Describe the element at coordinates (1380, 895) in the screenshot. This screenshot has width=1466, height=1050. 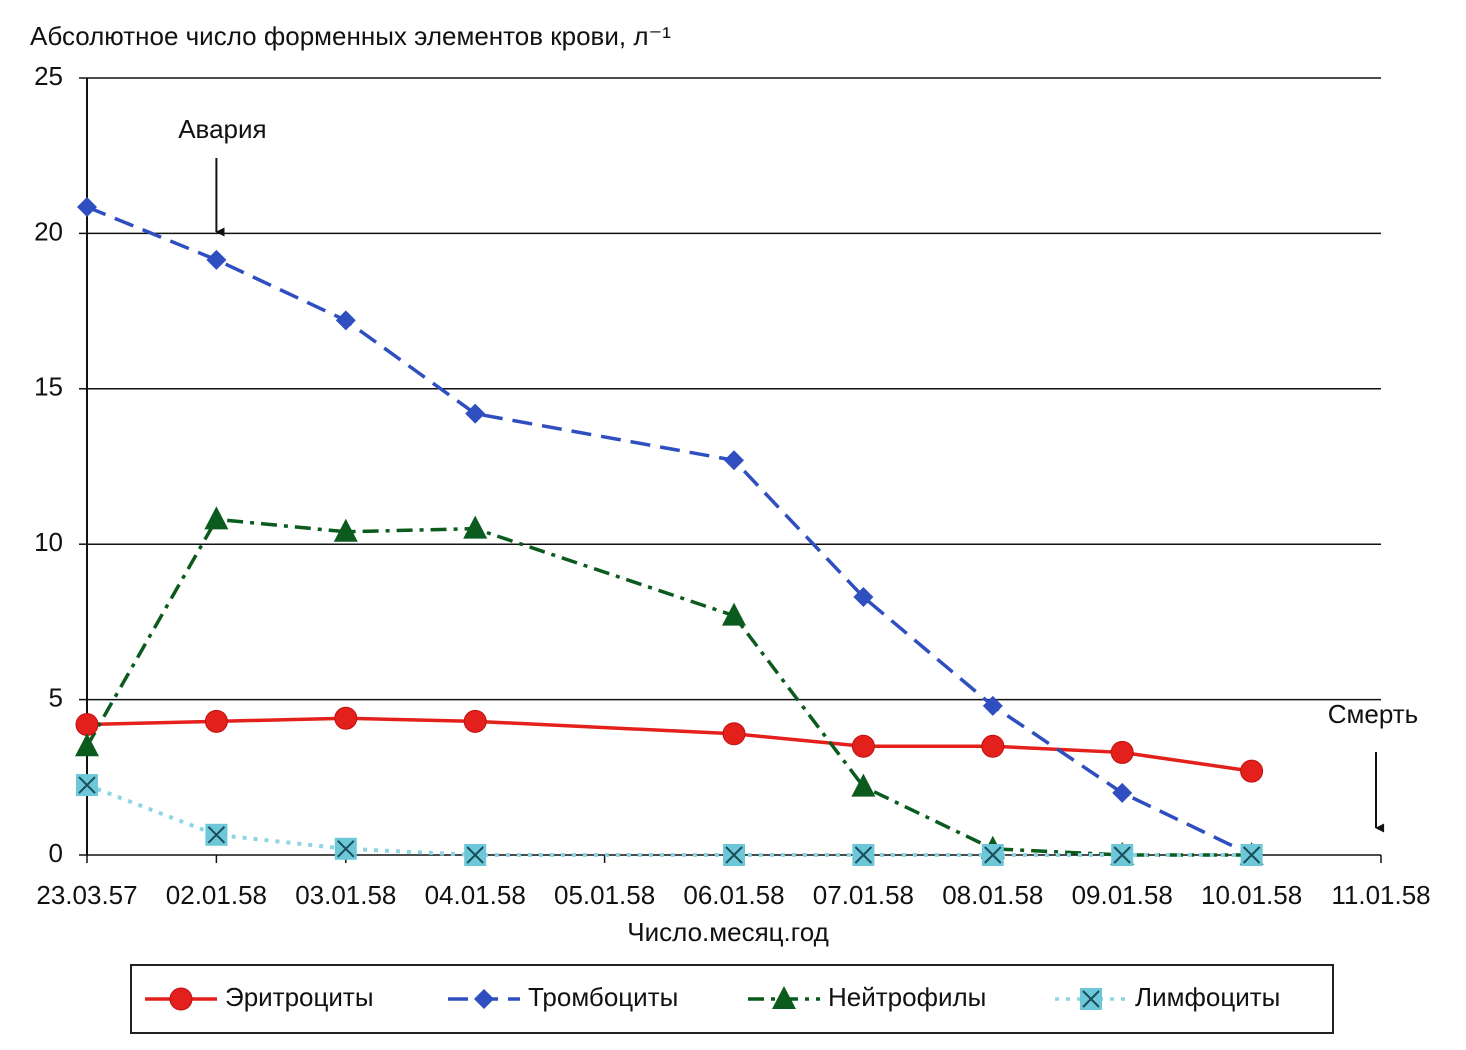
I see `x-tick-label: 11.01.58` at that location.